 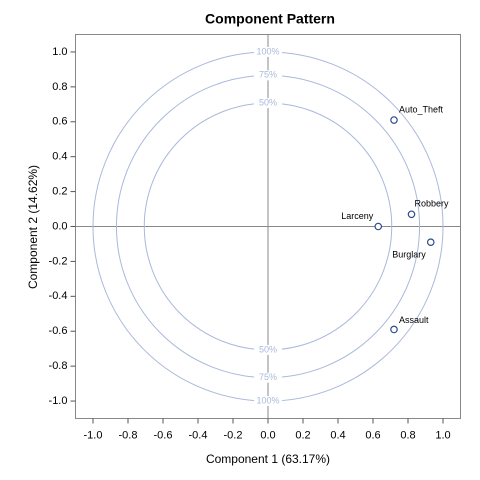 I want to click on y-tick-label: -0.8, so click(x=58, y=366).